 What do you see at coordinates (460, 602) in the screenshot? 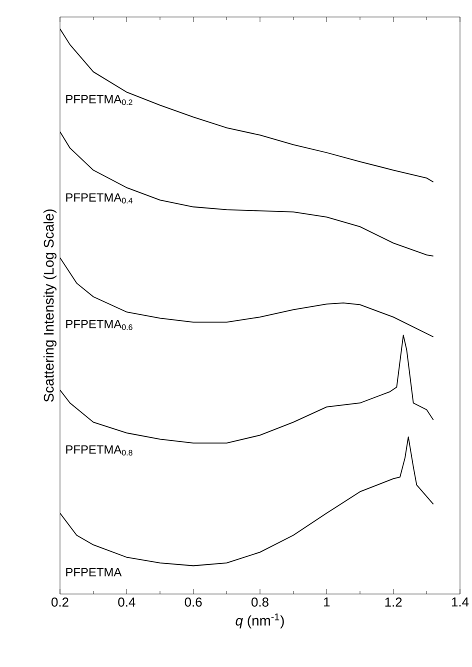
I see `x-tick-label: 1.4` at bounding box center [460, 602].